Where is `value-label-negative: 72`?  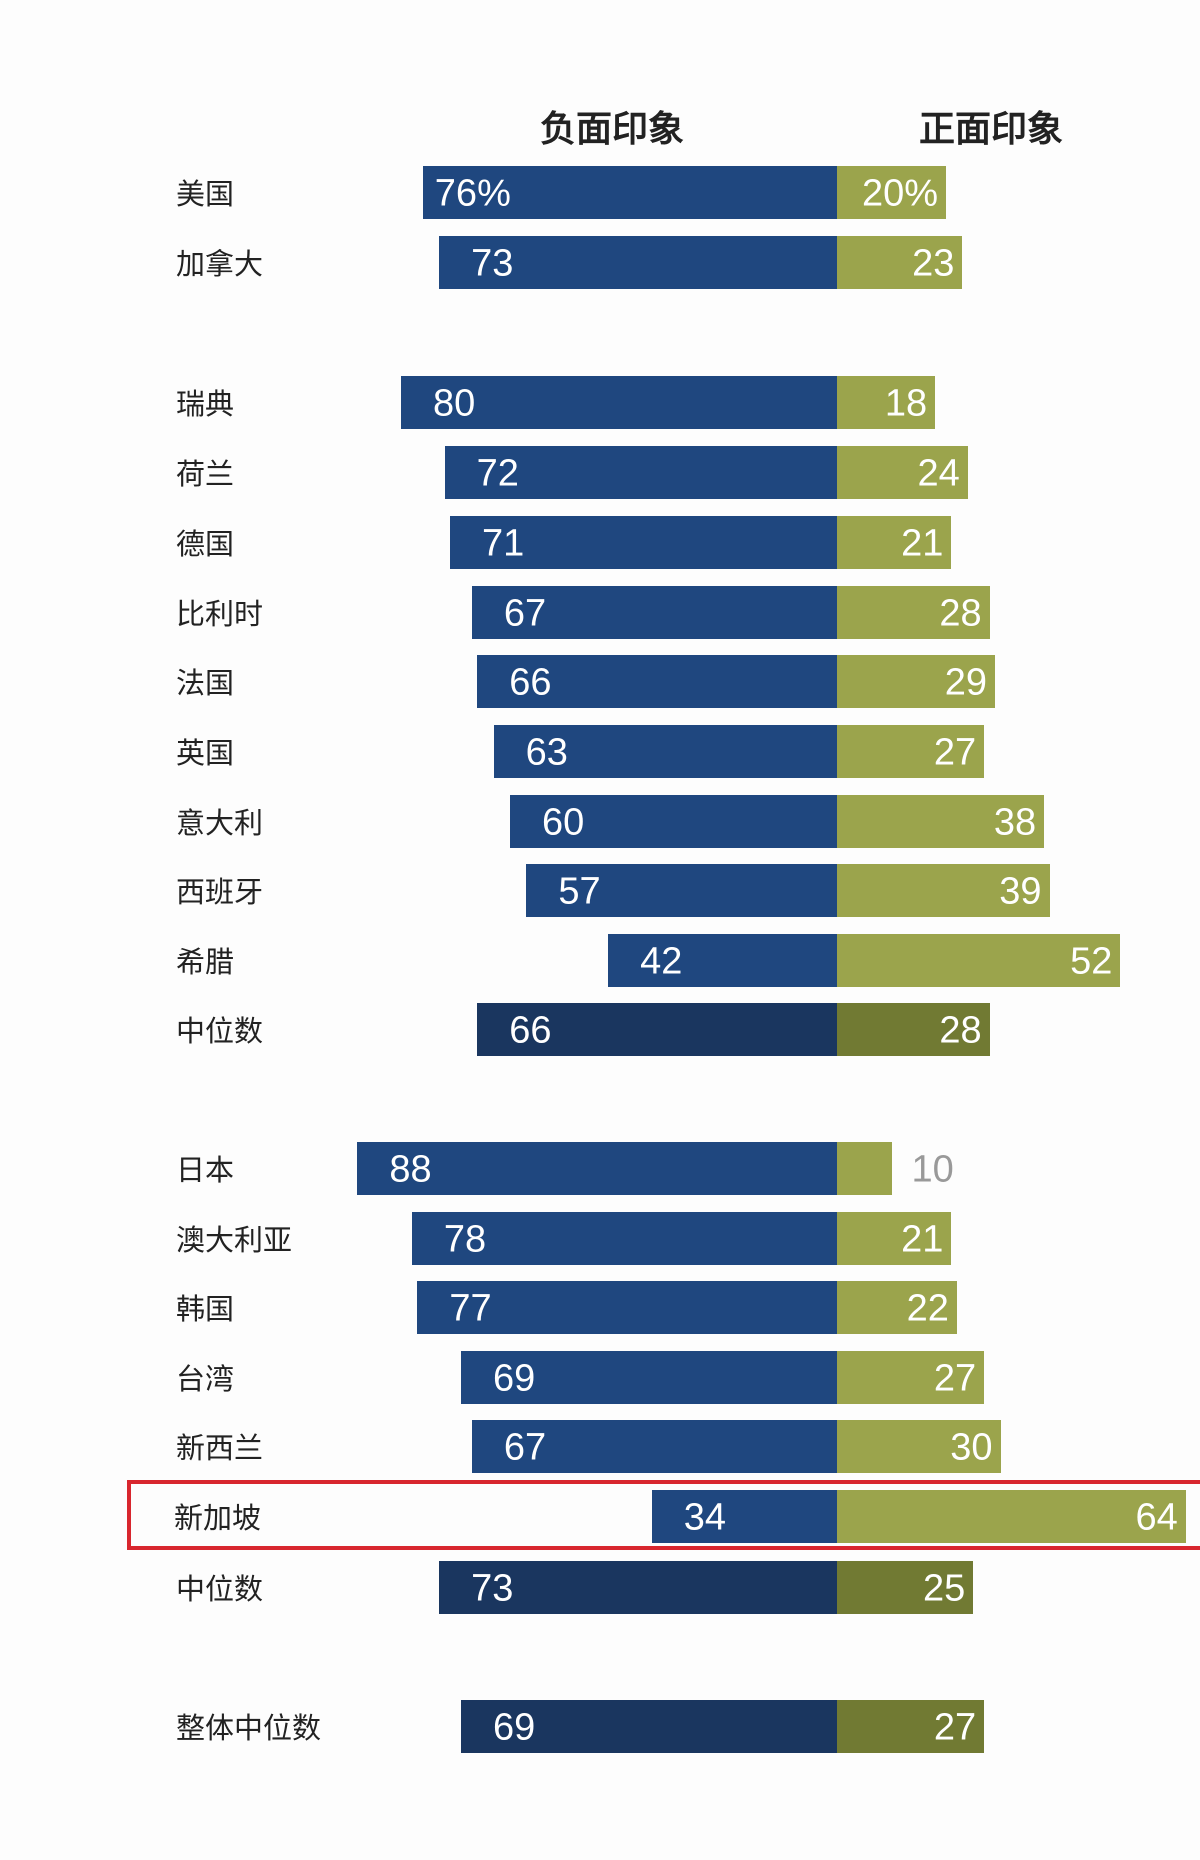
value-label-negative: 72 is located at coordinates (497, 473).